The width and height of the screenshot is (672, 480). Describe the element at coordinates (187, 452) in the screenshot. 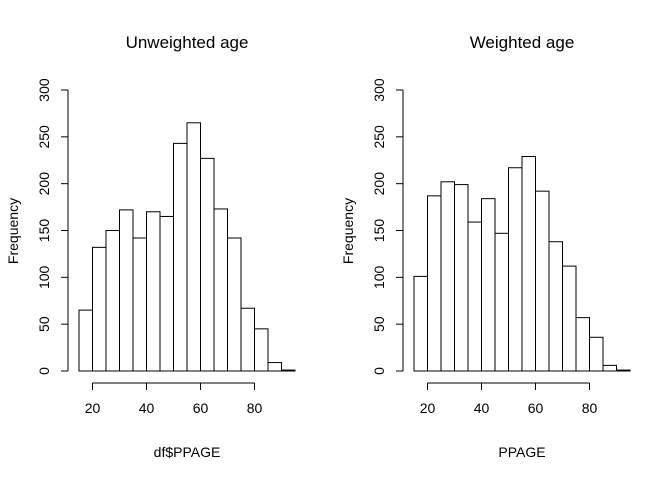

I see `x-axis-label: df$PPAGE` at that location.